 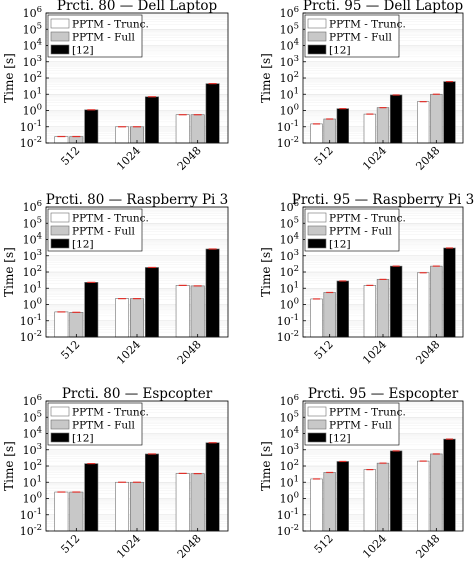 I want to click on panel-title: Prcti. 95 — Dell Laptop, so click(x=383, y=7).